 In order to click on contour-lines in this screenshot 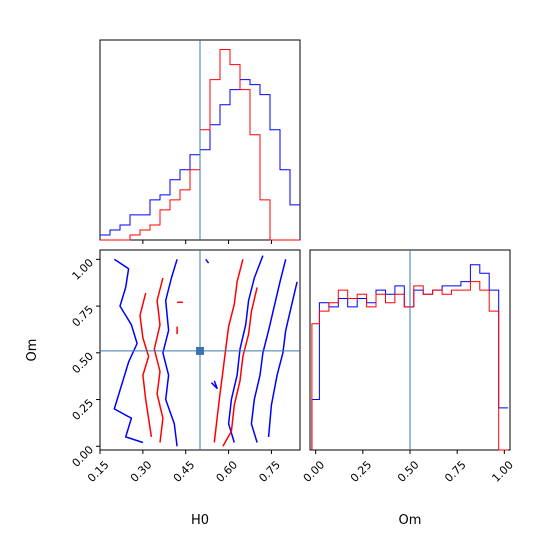, I will do `click(205, 351)`.